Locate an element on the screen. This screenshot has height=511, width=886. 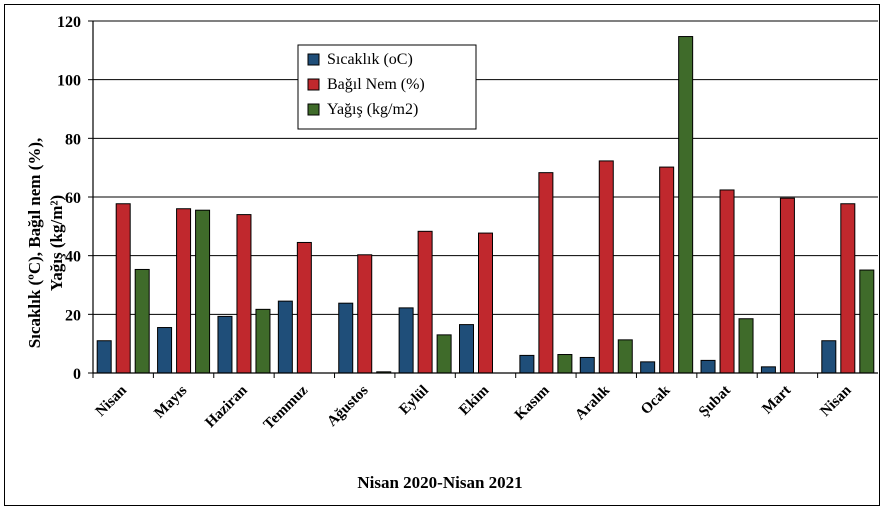
y-tick-labels: 0 20 40 60 80 100 120 is located at coordinates (75, 198).